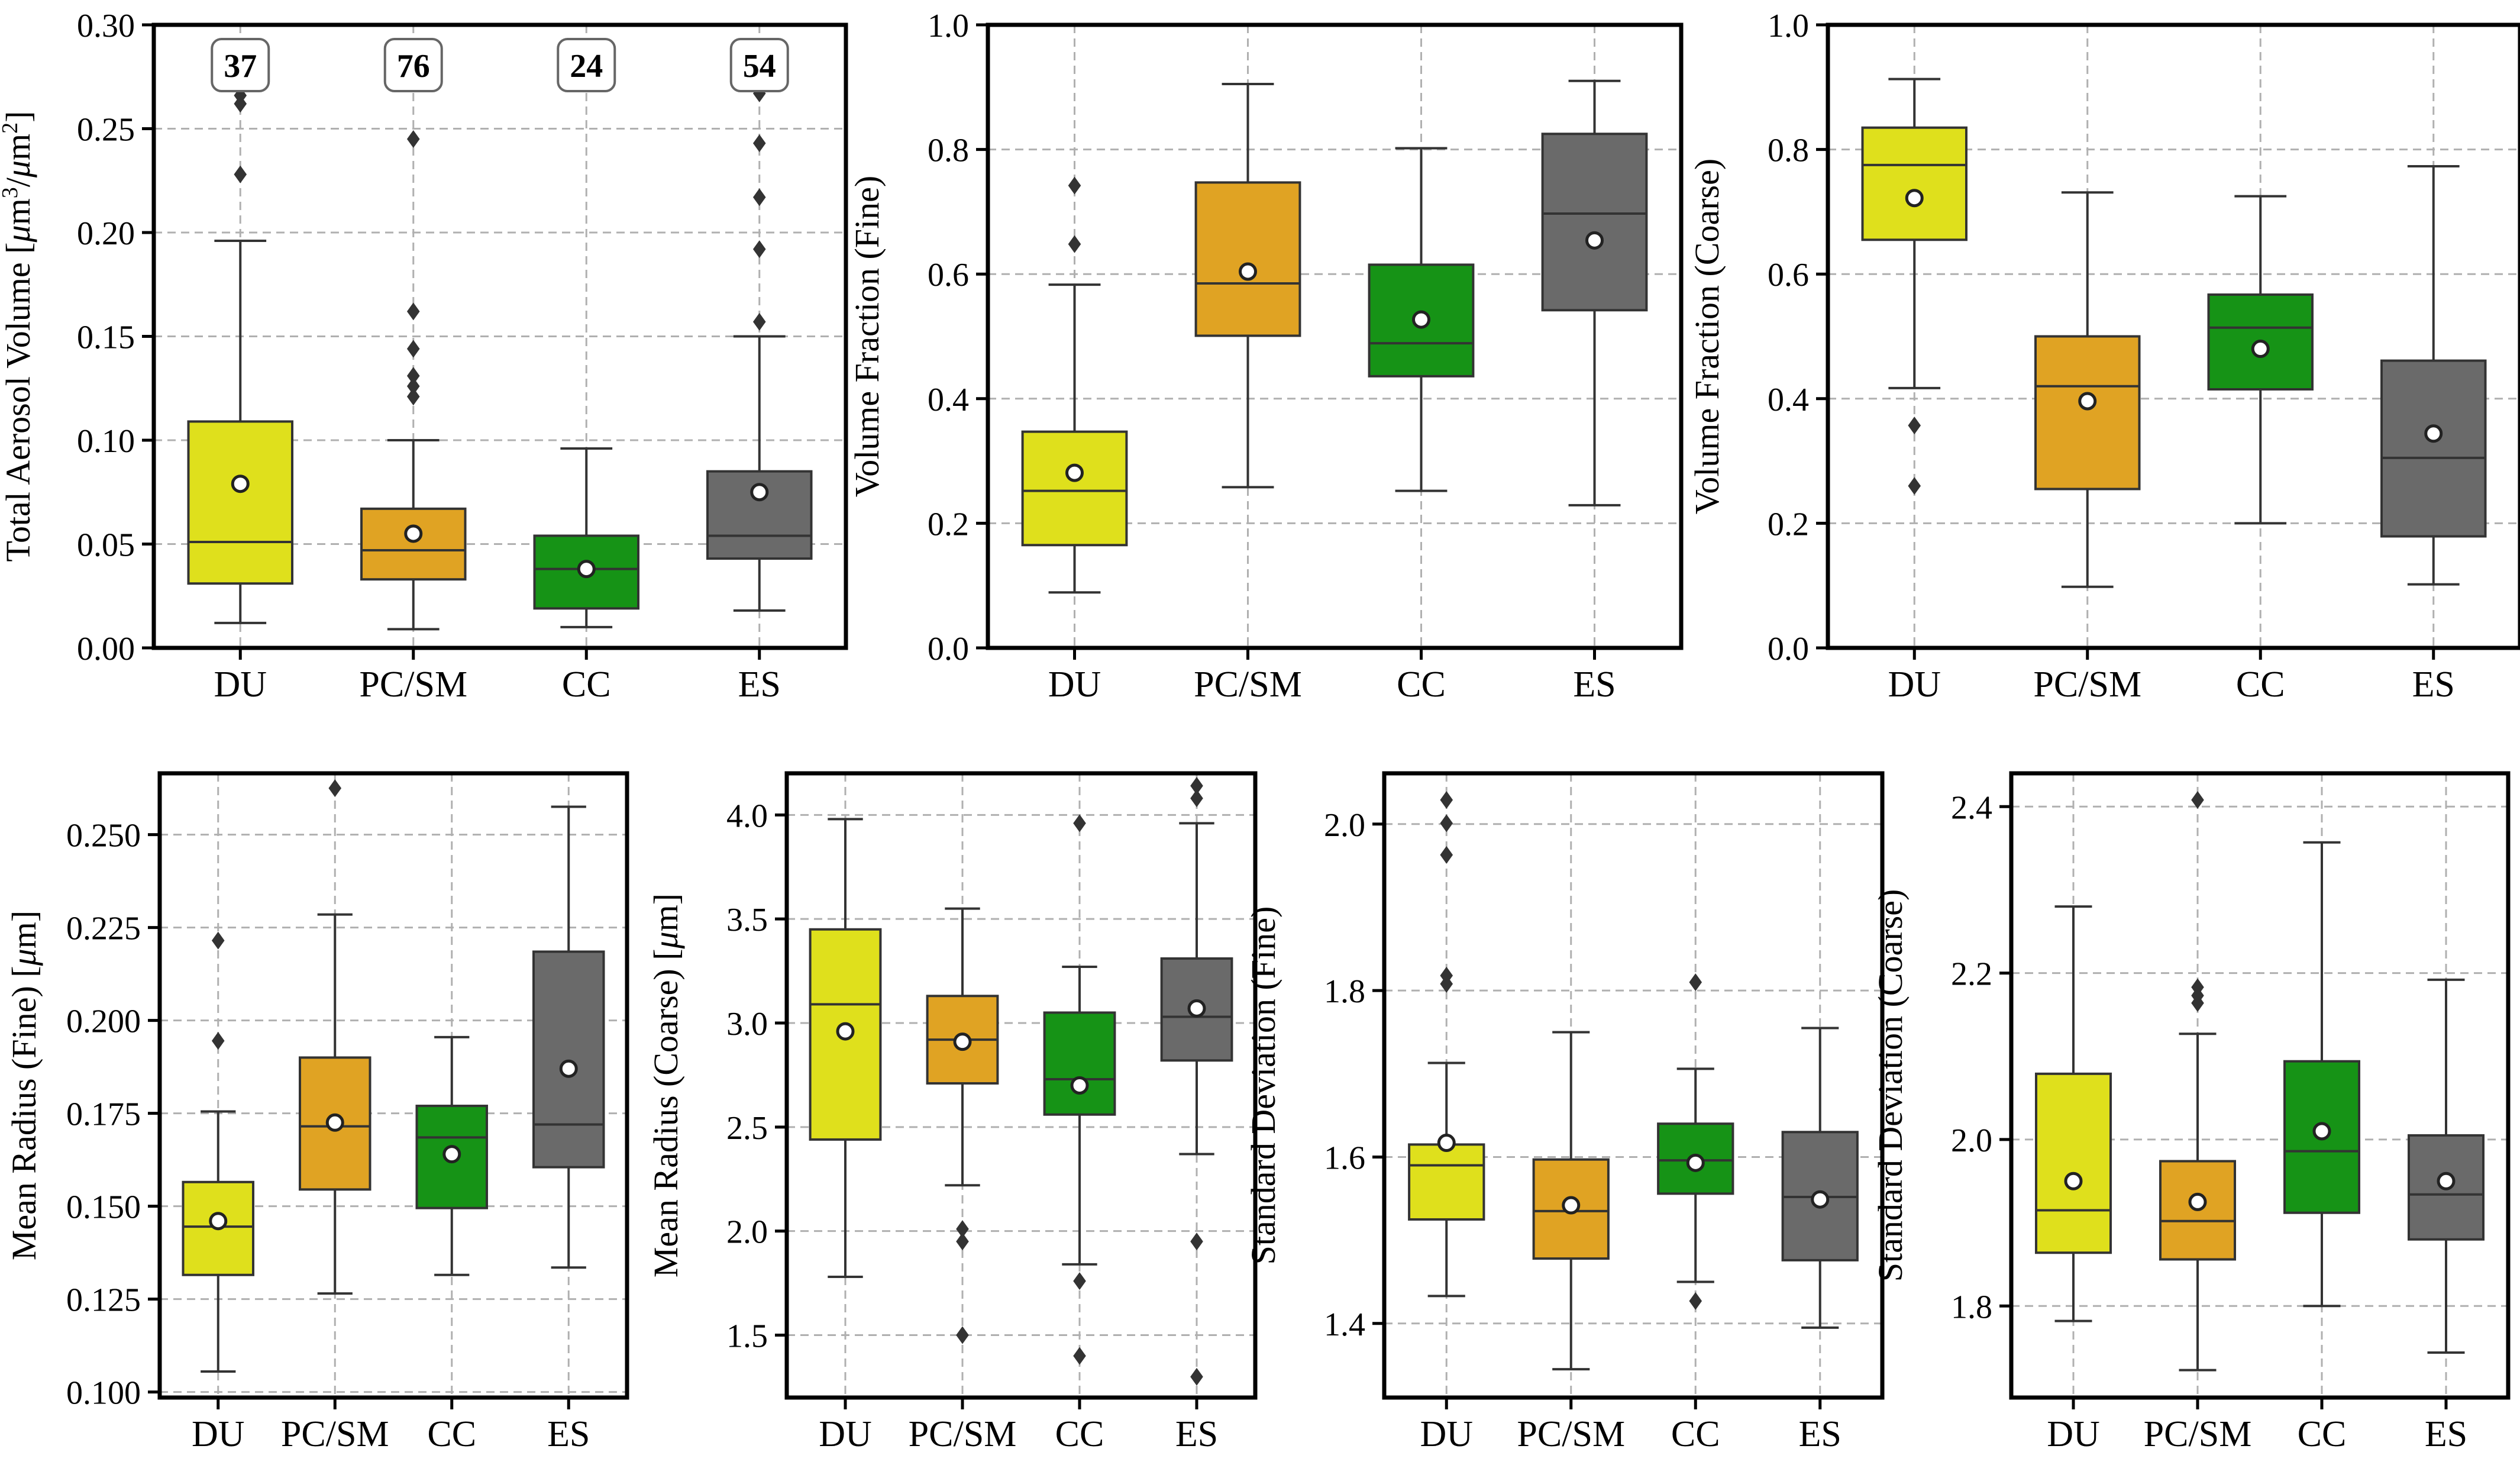 The width and height of the screenshot is (2520, 1465). Describe the element at coordinates (1788, 151) in the screenshot. I see `y-tick-label: 0.8` at that location.